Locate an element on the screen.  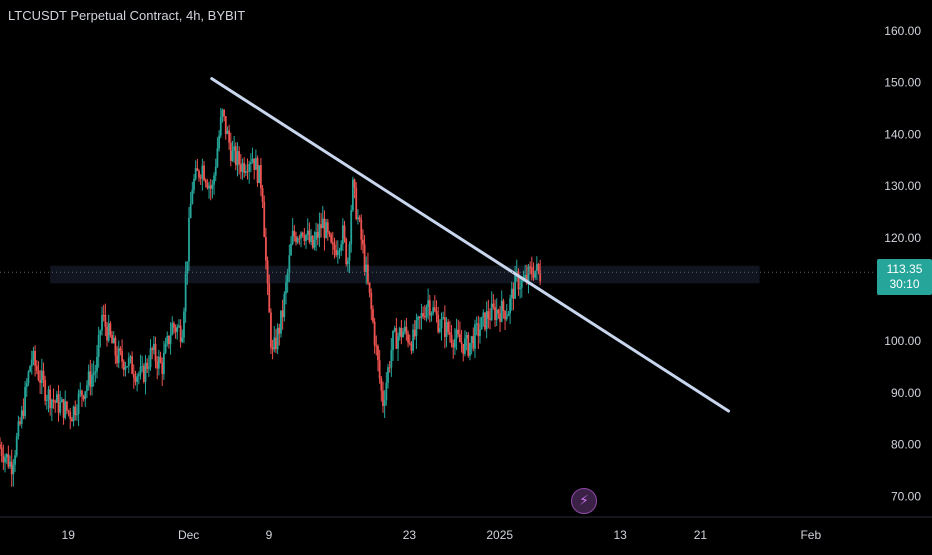
y-tick-label: 130.00 is located at coordinates (902, 186).